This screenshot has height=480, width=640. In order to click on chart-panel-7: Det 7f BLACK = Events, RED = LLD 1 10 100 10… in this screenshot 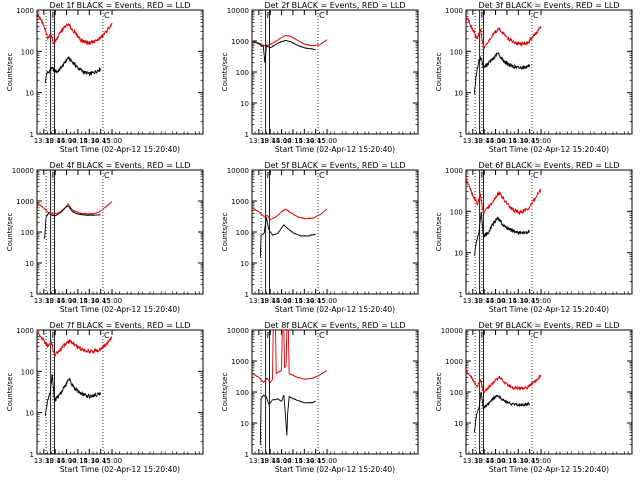, I will do `click(105, 397)`.